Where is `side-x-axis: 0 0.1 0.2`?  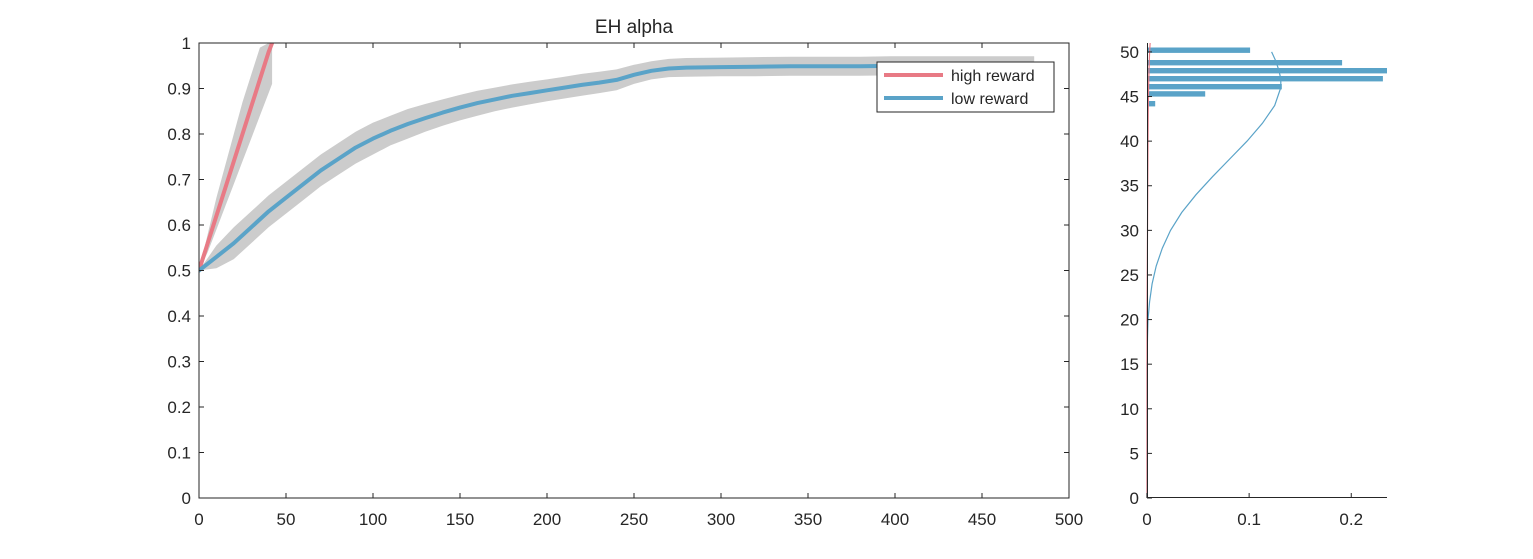
side-x-axis: 0 0.1 0.2 is located at coordinates (1252, 511).